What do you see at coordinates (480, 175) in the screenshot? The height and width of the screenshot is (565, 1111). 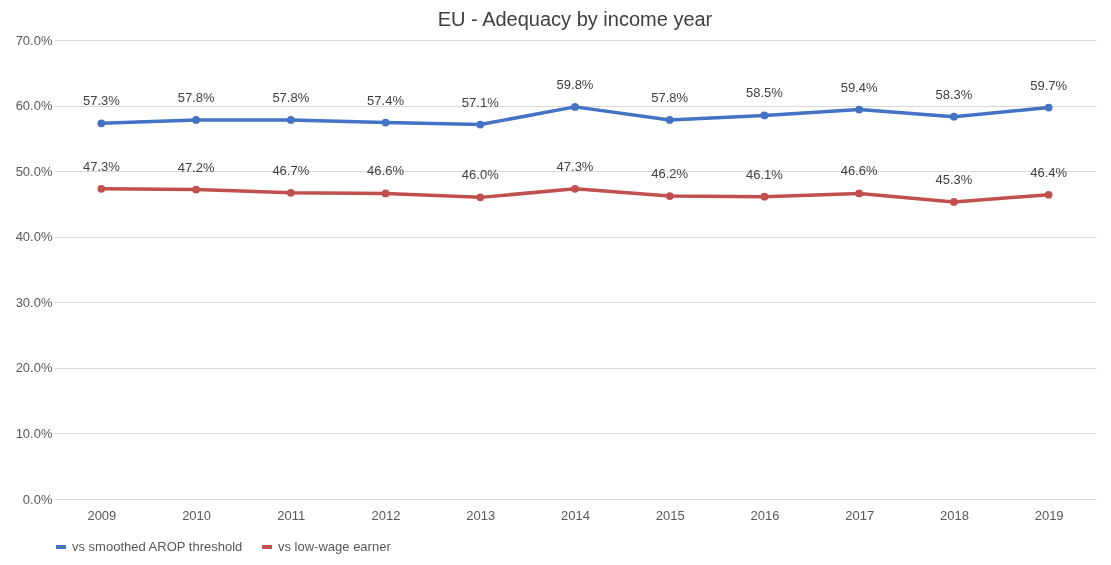 I see `data-label: 46.0%` at bounding box center [480, 175].